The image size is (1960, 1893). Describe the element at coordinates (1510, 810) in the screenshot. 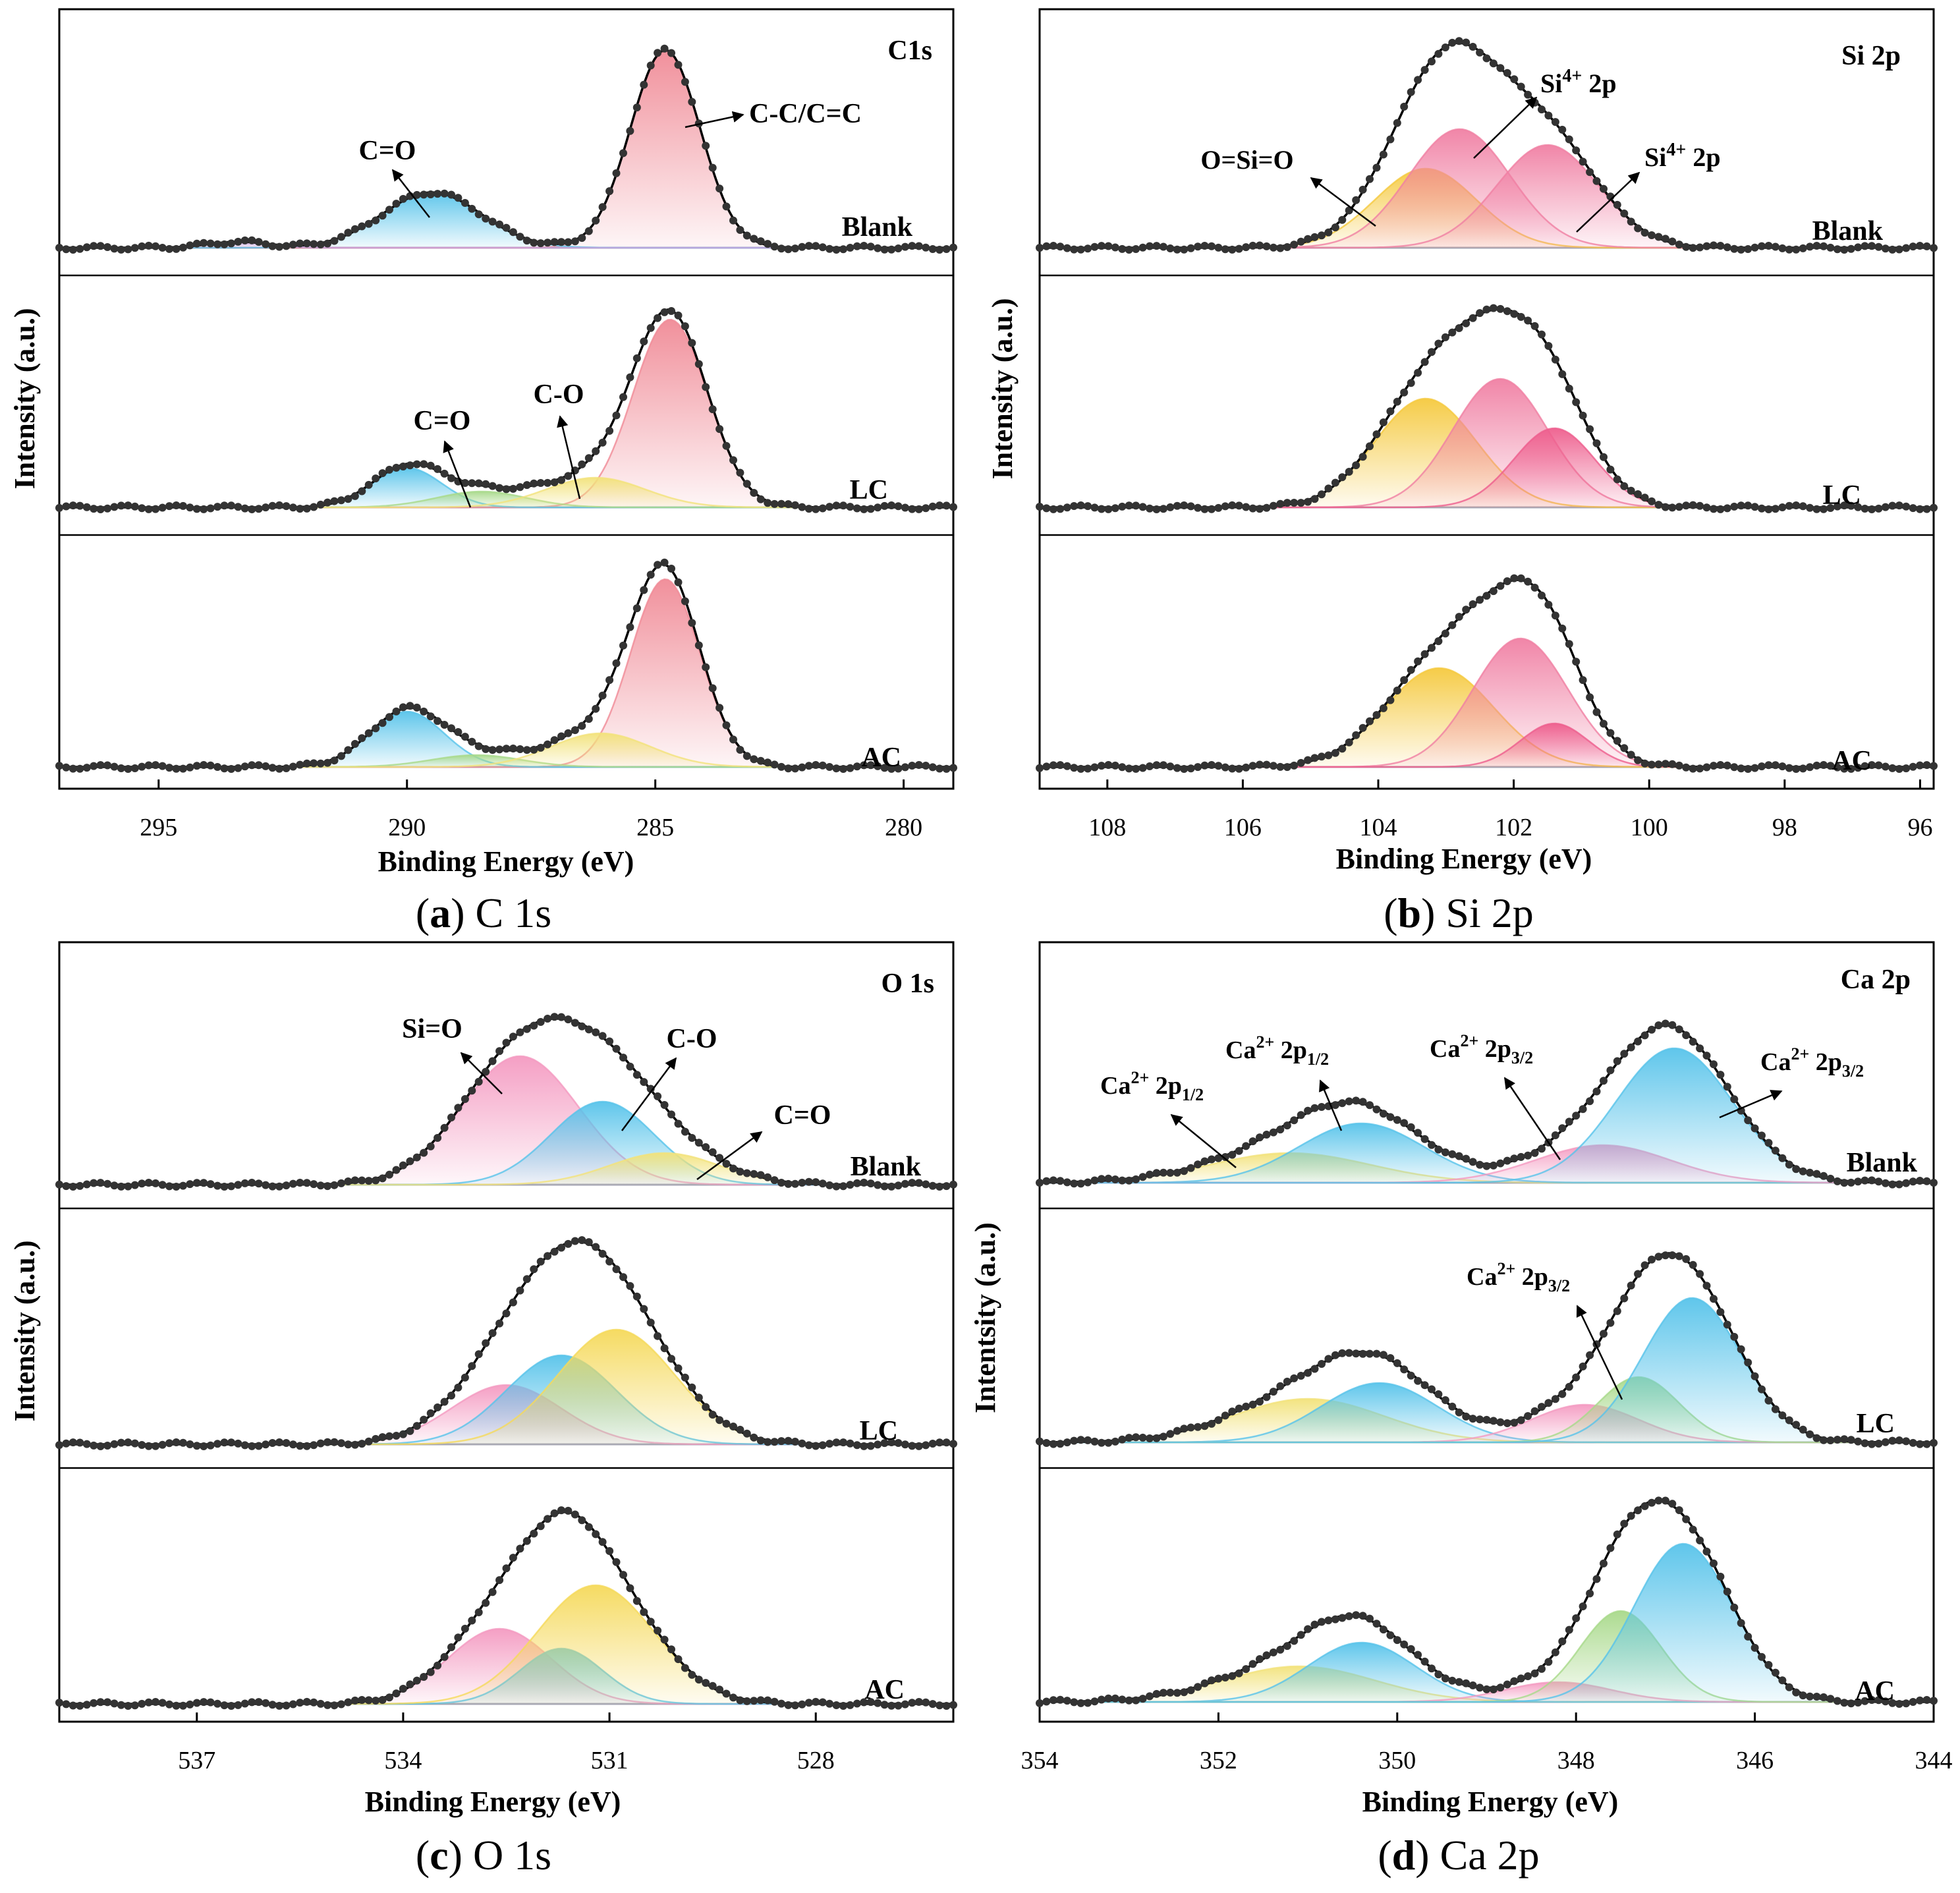

I see `panel-b-x-ticks: 108 106 104 102 100 98 96` at that location.